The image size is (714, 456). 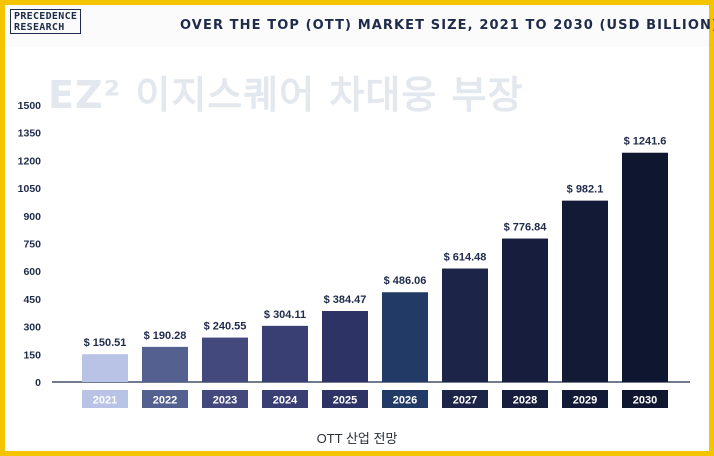 I want to click on category-chip-2029, so click(x=585, y=399).